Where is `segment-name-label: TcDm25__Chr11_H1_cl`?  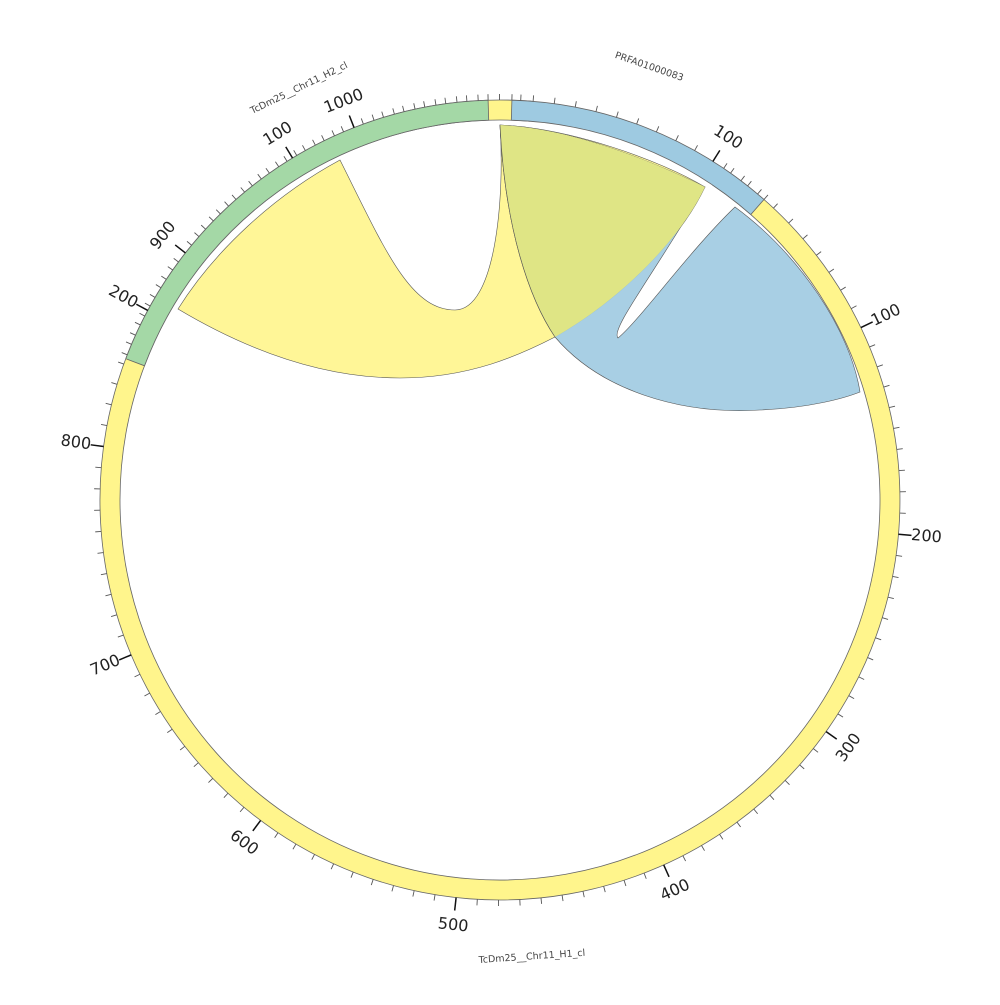 segment-name-label: TcDm25__Chr11_H1_cl is located at coordinates (531, 957).